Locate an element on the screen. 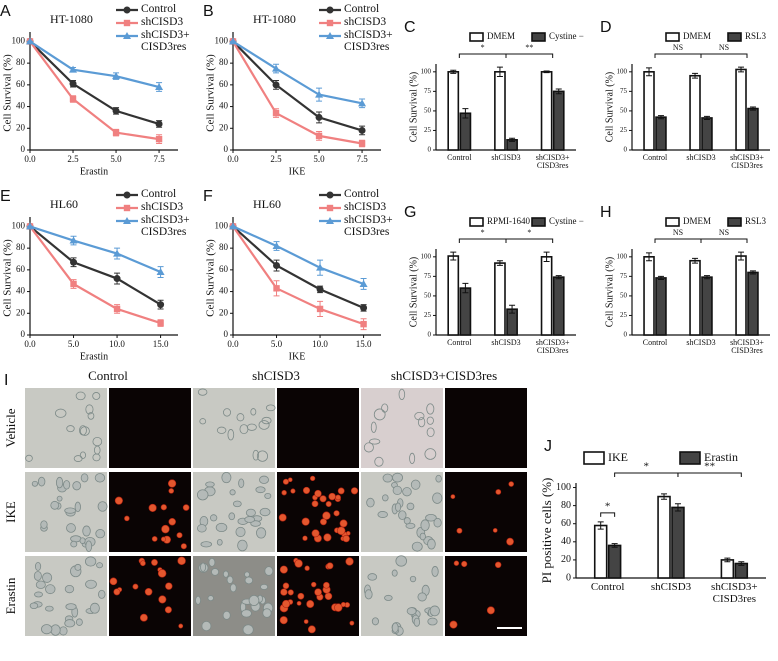 The height and width of the screenshot is (661, 778). legend-label: RSL3 is located at coordinates (756, 36).